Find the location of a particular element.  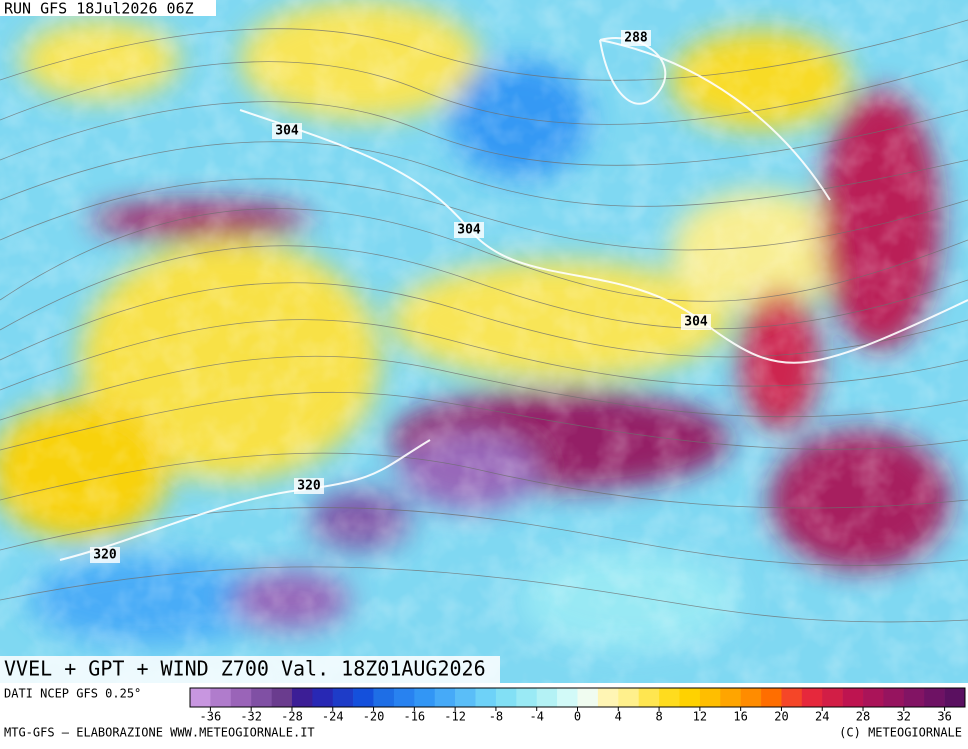

colorbar-tick-label: -36 is located at coordinates (211, 717).